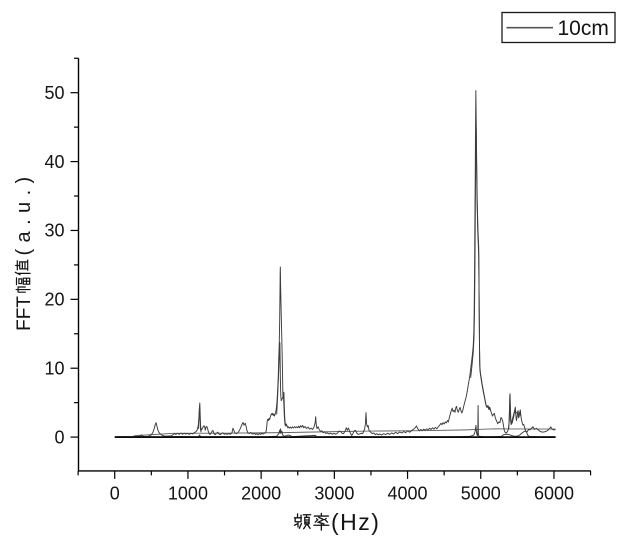  Describe the element at coordinates (24, 212) in the screenshot. I see `svg-text: (a.u.)` at that location.